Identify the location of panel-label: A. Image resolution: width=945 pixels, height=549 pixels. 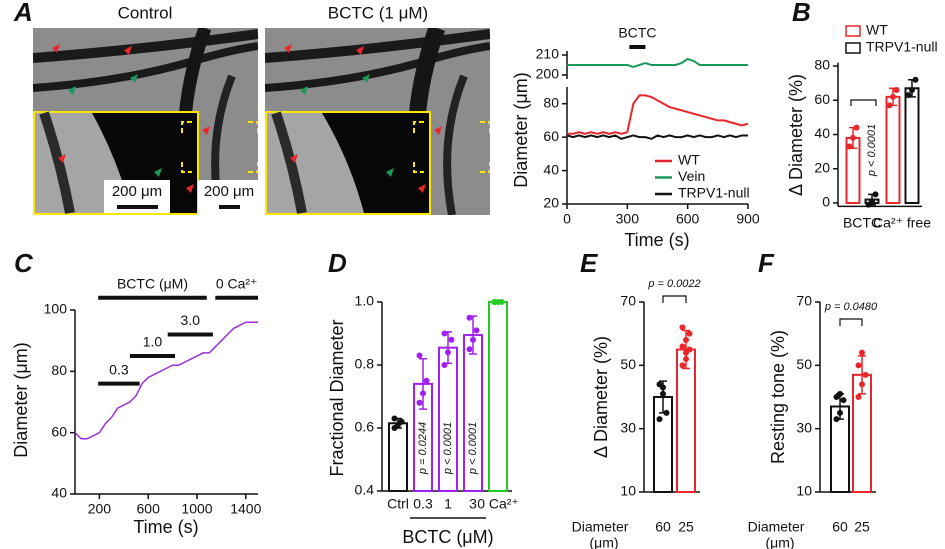
(23, 13).